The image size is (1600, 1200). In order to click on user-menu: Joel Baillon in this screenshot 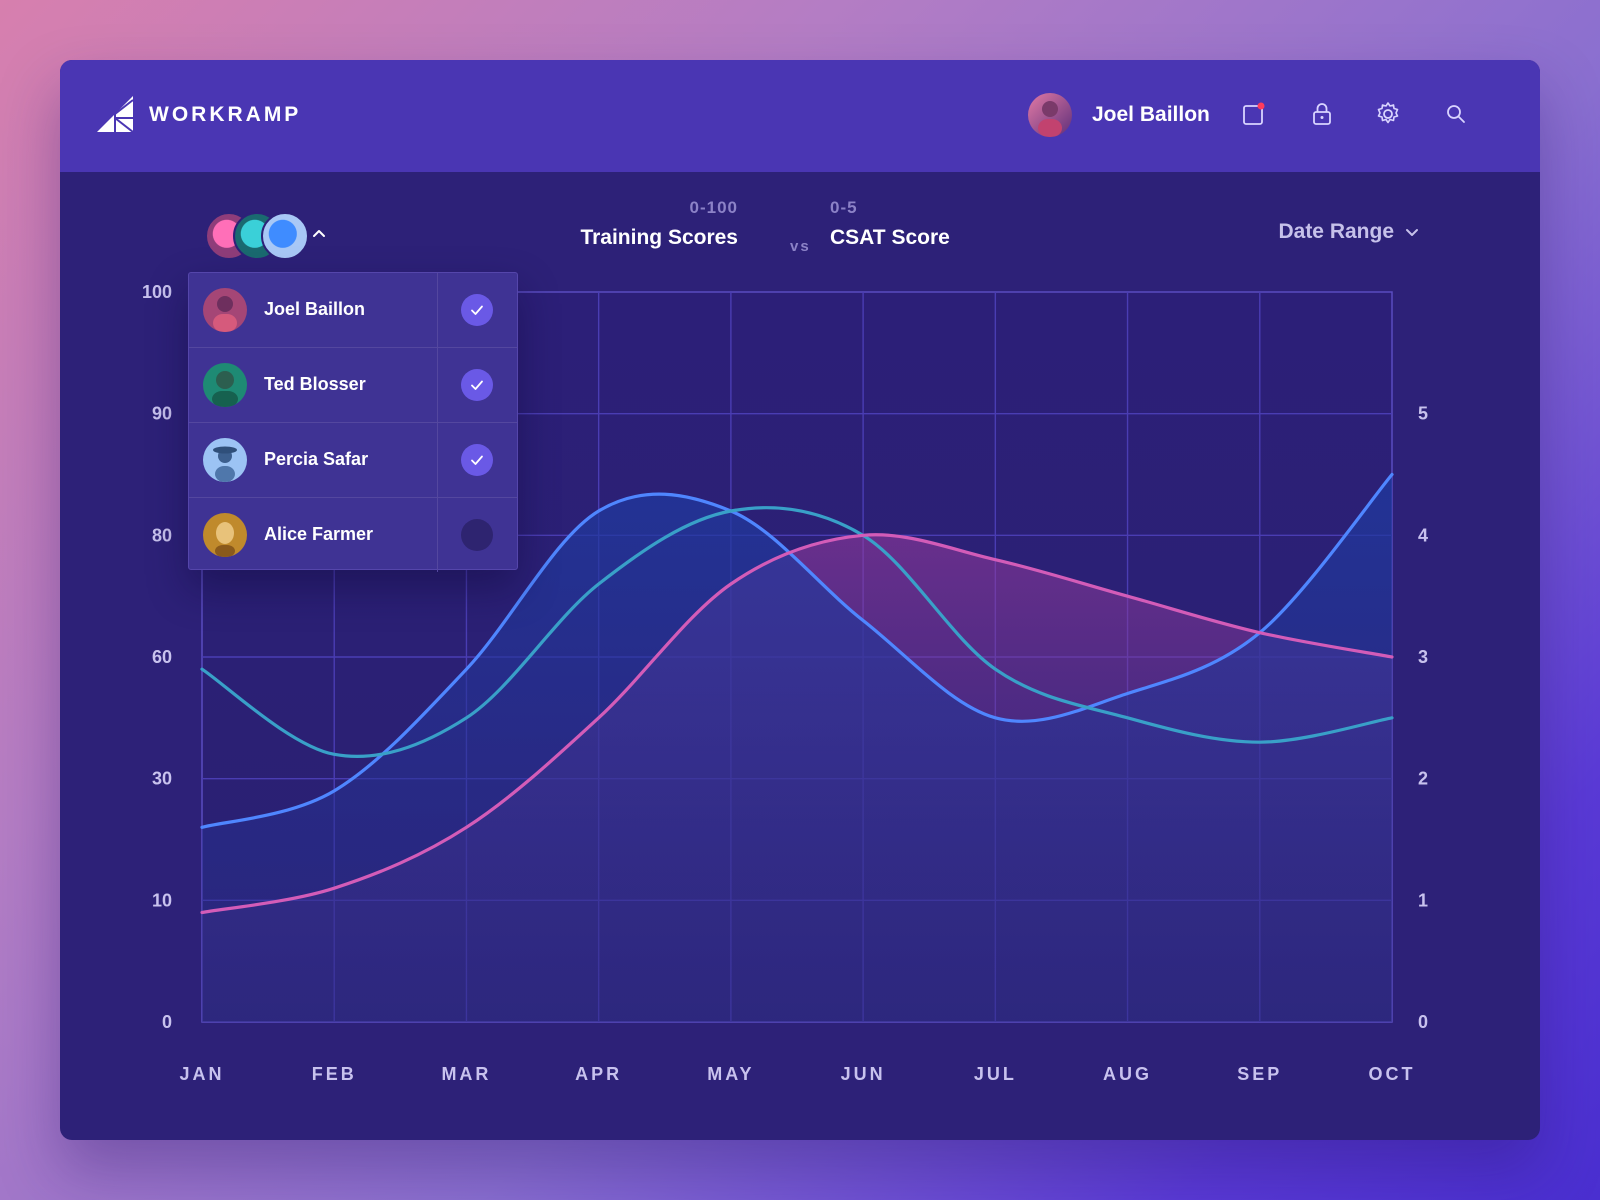, I will do `click(1119, 115)`.